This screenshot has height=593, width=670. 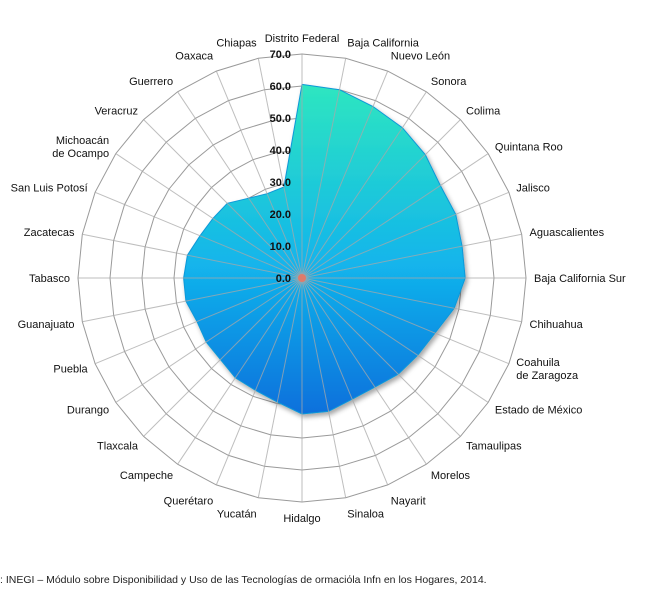 What do you see at coordinates (80, 147) in the screenshot?
I see `category-label: Michoacán de Ocampo` at bounding box center [80, 147].